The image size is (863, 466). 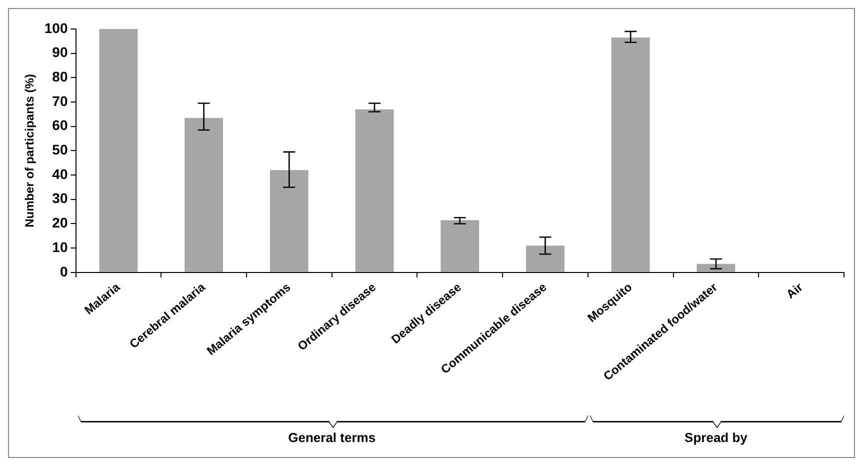 I want to click on y-tick-label: 30, so click(x=60, y=198).